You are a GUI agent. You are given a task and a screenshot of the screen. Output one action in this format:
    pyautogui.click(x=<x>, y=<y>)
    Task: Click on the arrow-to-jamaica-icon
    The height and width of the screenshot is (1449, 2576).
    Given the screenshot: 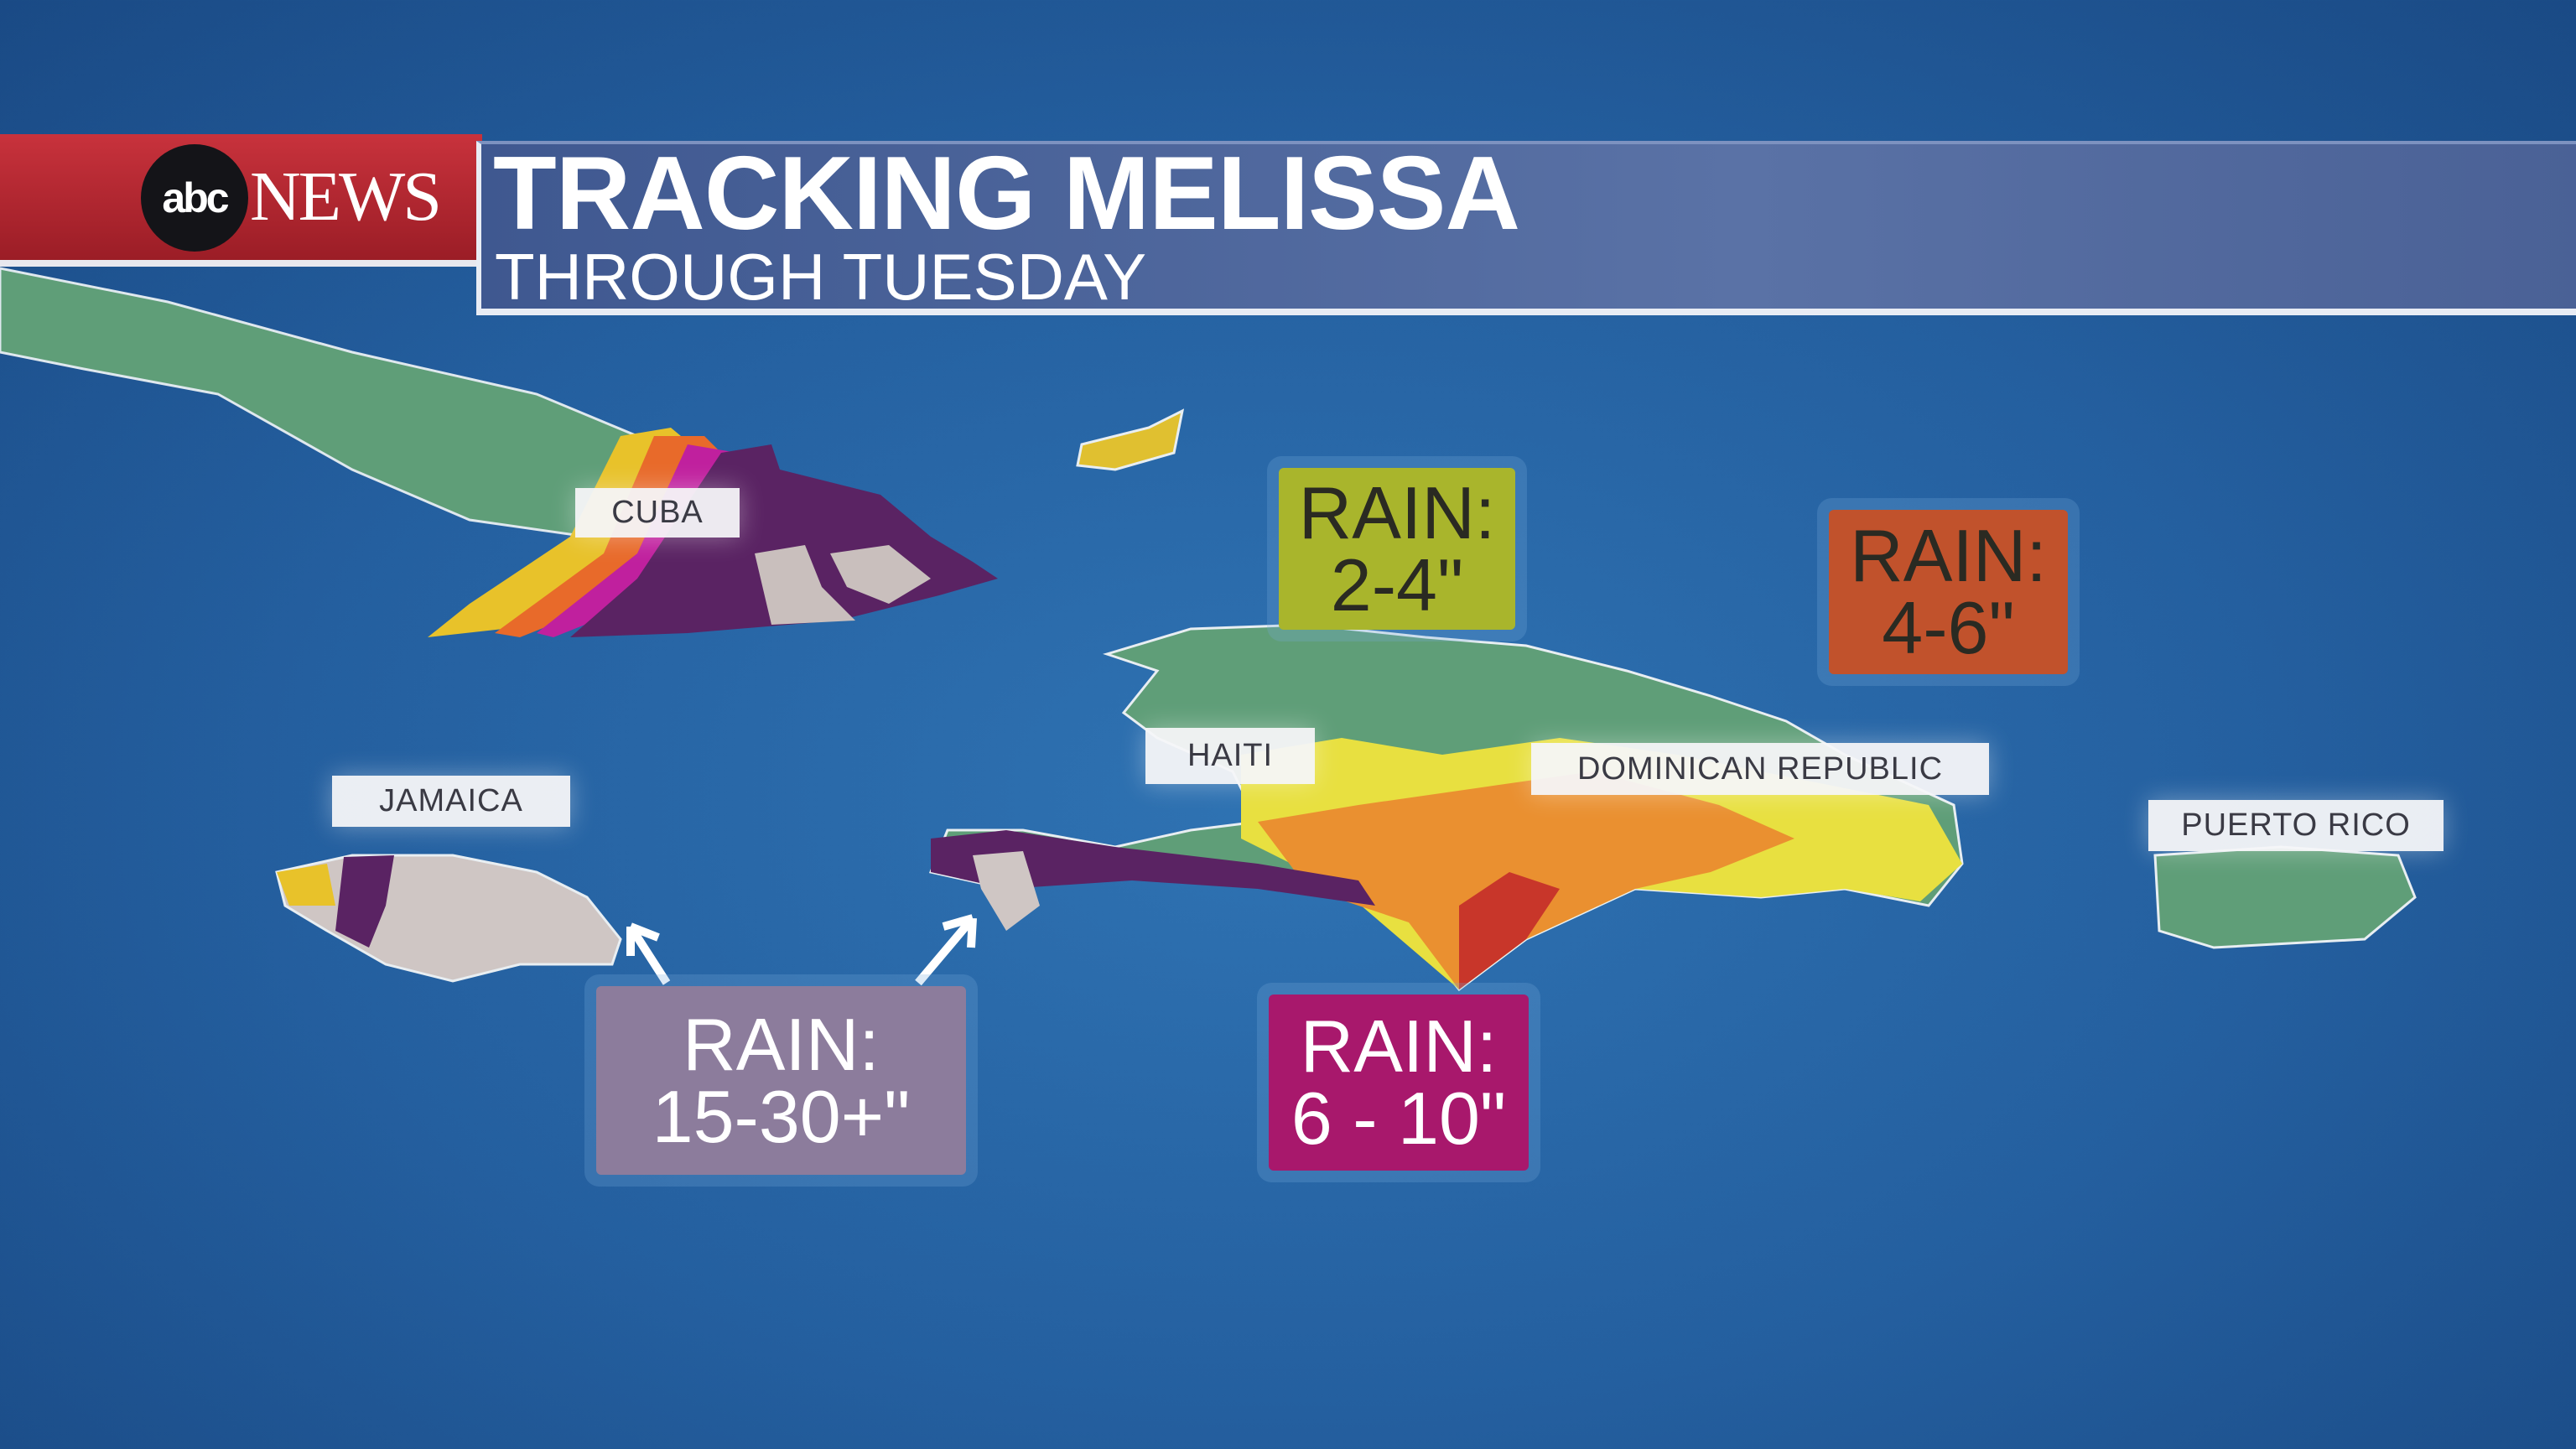 What is the action you would take?
    pyautogui.click(x=648, y=953)
    